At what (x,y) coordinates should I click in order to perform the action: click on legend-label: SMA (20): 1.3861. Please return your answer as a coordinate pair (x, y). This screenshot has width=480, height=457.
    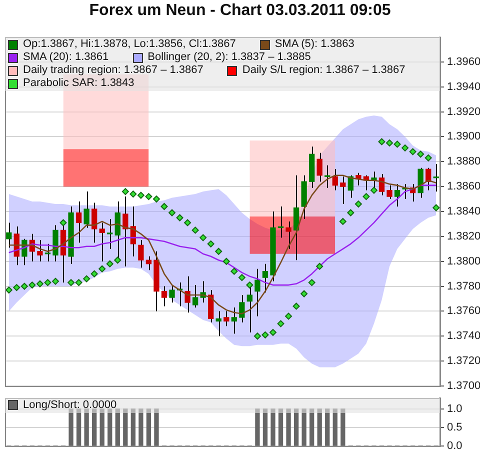
    Looking at the image, I should click on (66, 57).